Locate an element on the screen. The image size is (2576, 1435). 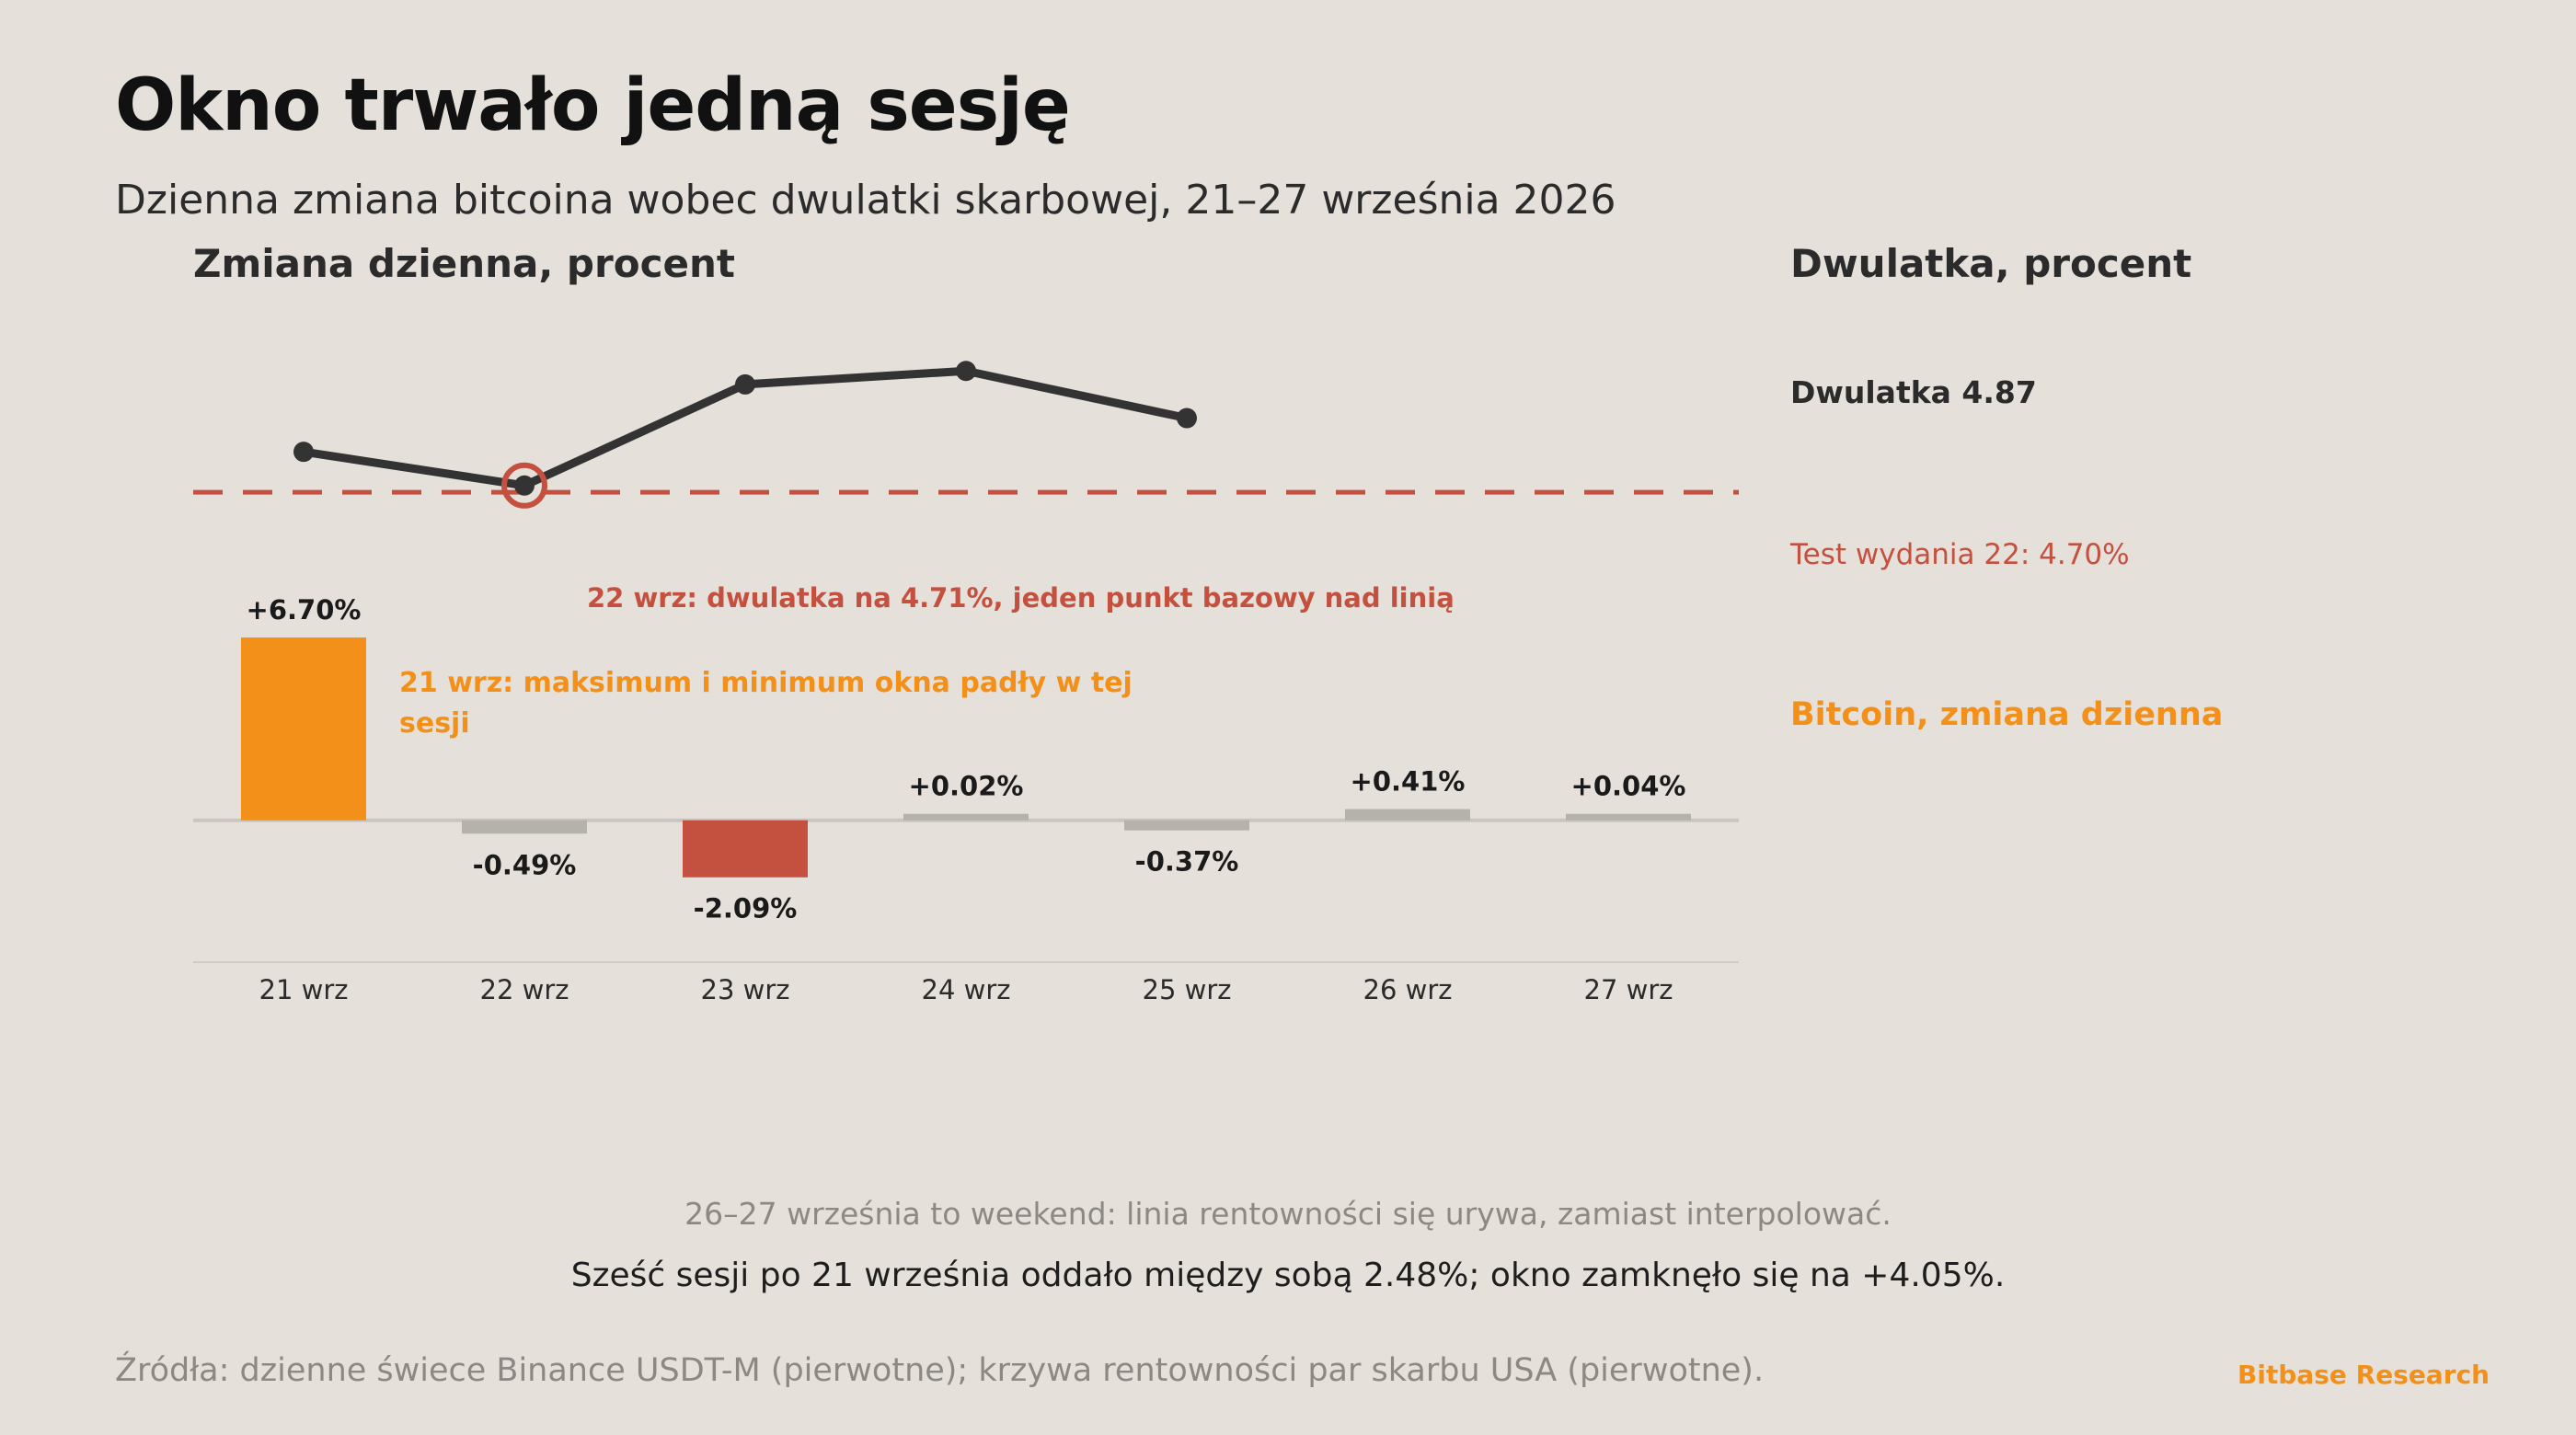
bar-value-label: +0.02% is located at coordinates (966, 786).